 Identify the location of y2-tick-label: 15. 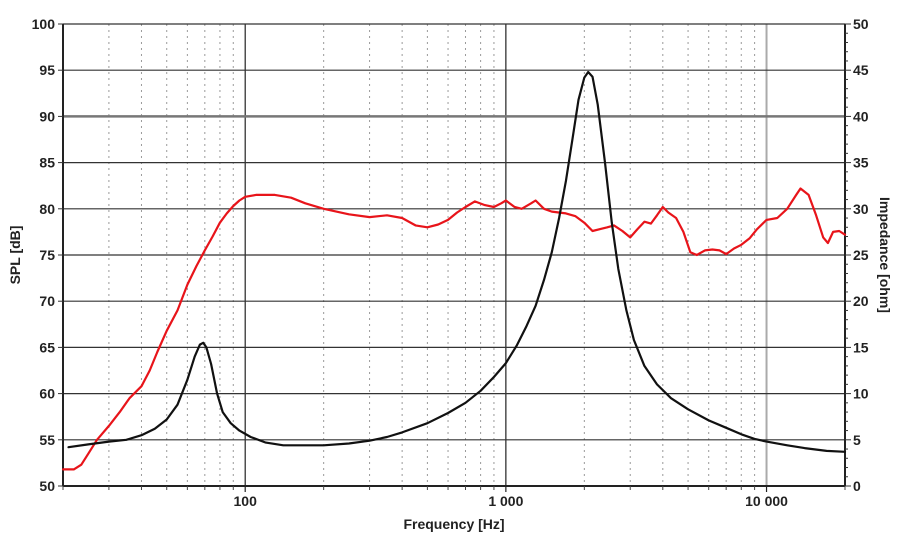
(861, 347).